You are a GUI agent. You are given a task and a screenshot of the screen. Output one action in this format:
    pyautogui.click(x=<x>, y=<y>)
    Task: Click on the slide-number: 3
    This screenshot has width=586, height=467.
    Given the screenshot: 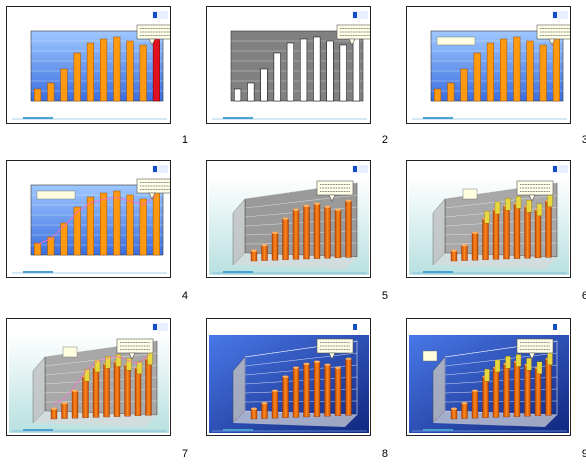 What is the action you would take?
    pyautogui.click(x=583, y=140)
    